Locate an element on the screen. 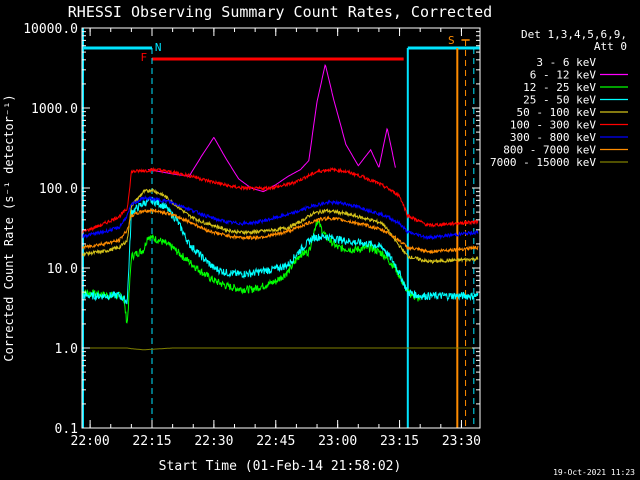  x-tick-label: 22:00 is located at coordinates (90, 441).